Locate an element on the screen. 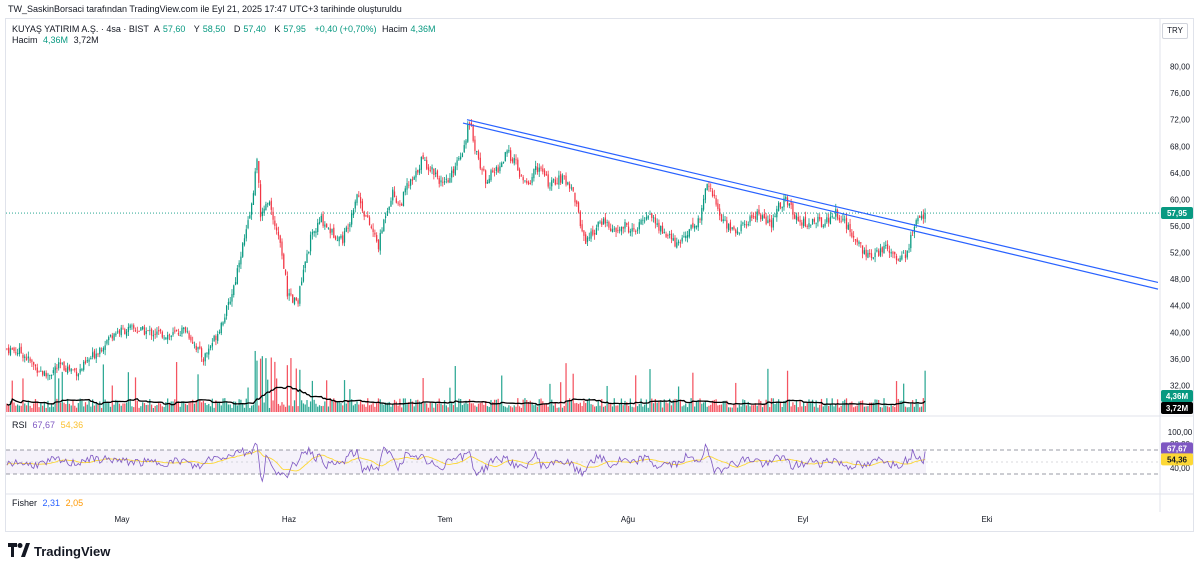  rsi-ma-tag-bg is located at coordinates (1177, 459).